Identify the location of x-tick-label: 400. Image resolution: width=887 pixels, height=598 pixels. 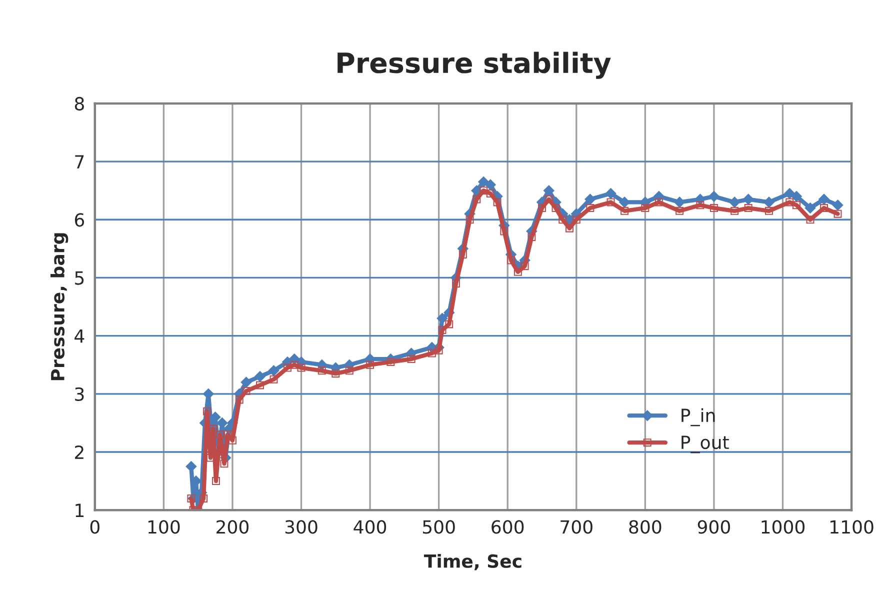
(370, 527).